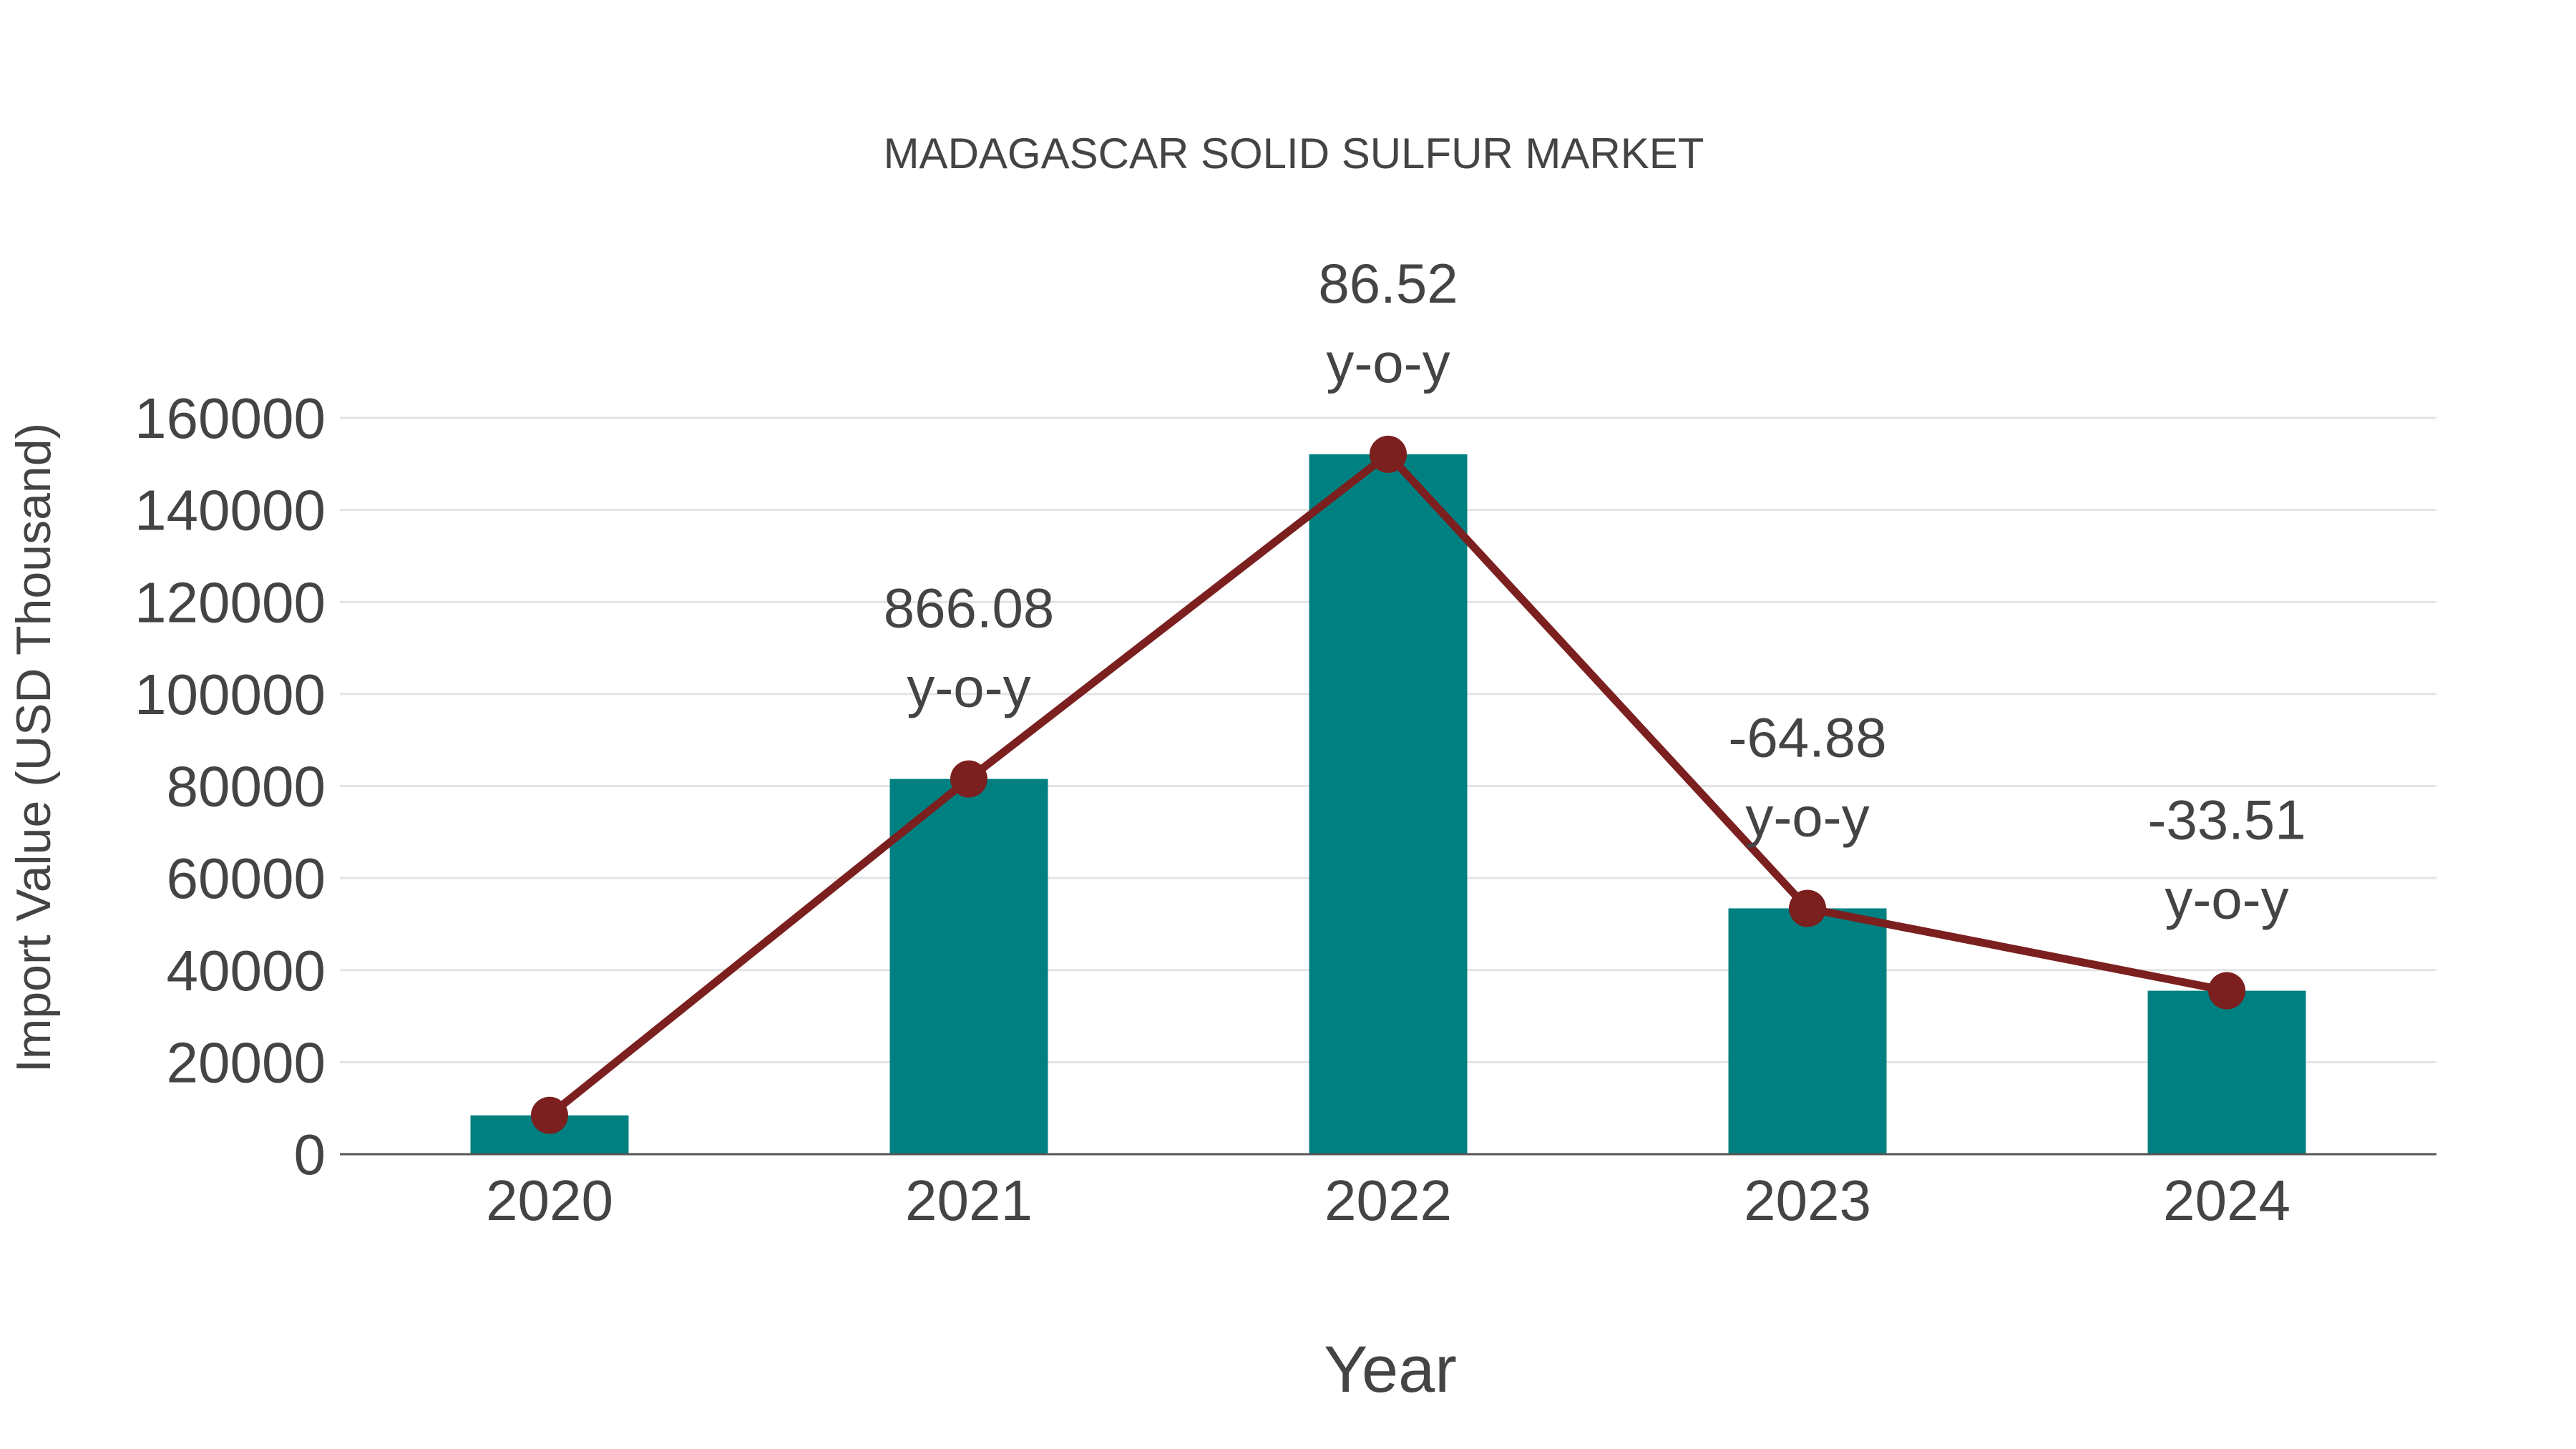  Describe the element at coordinates (2226, 991) in the screenshot. I see `trend-point-2024` at that location.